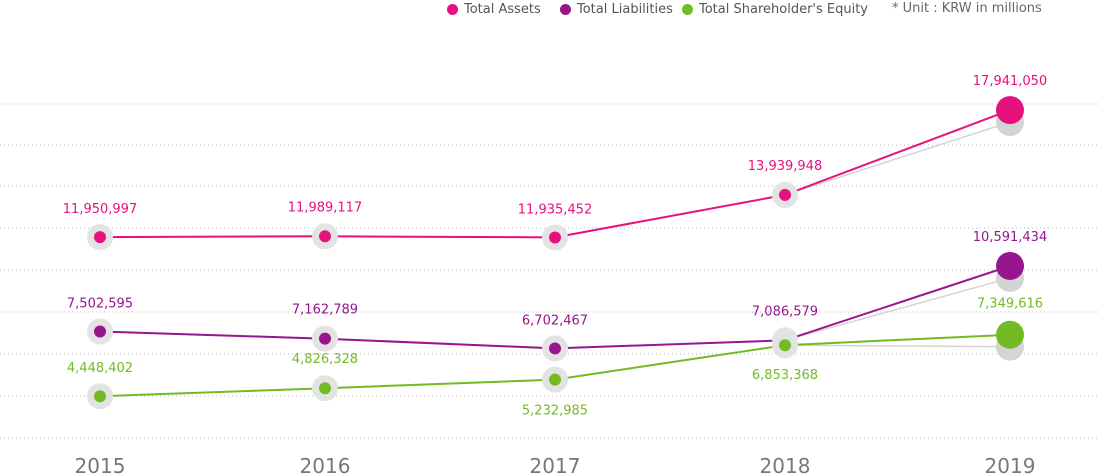  I want to click on data-point-total-liabilities-2017, so click(555, 348).